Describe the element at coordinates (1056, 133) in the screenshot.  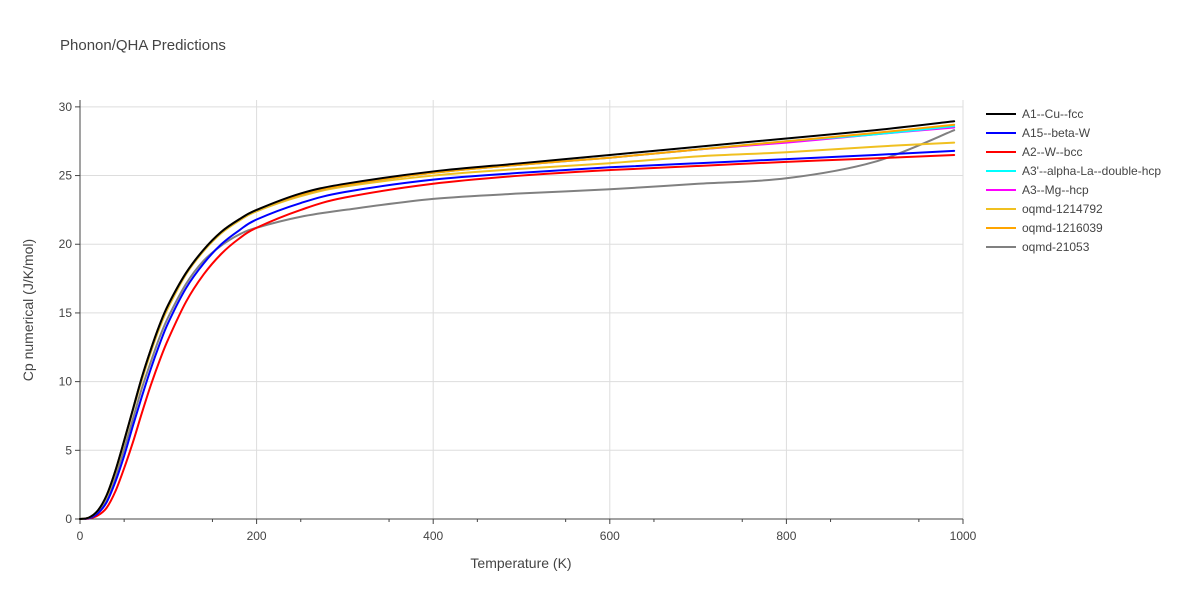
I see `legend-label-a15-beta-w: A15--beta-W` at that location.